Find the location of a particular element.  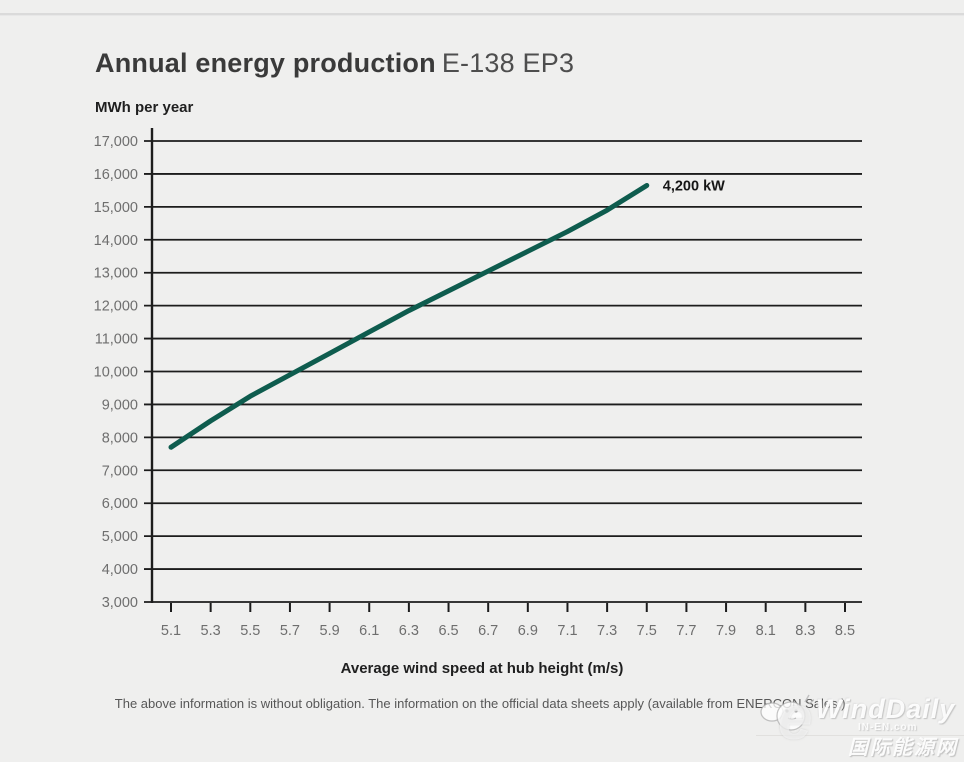

watermark-chinese: 国际能源网 is located at coordinates (903, 748).